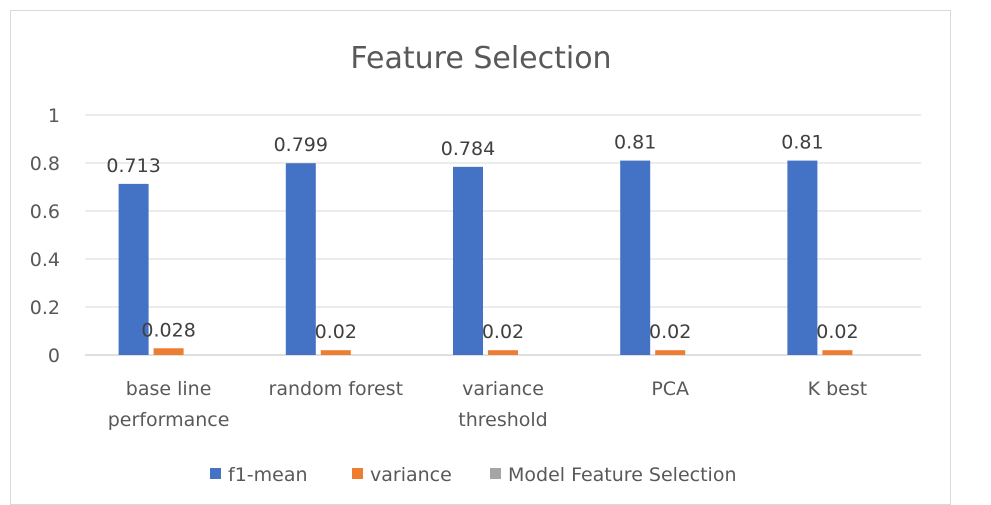 This screenshot has height=505, width=991. I want to click on x-category-label: base line, so click(169, 389).